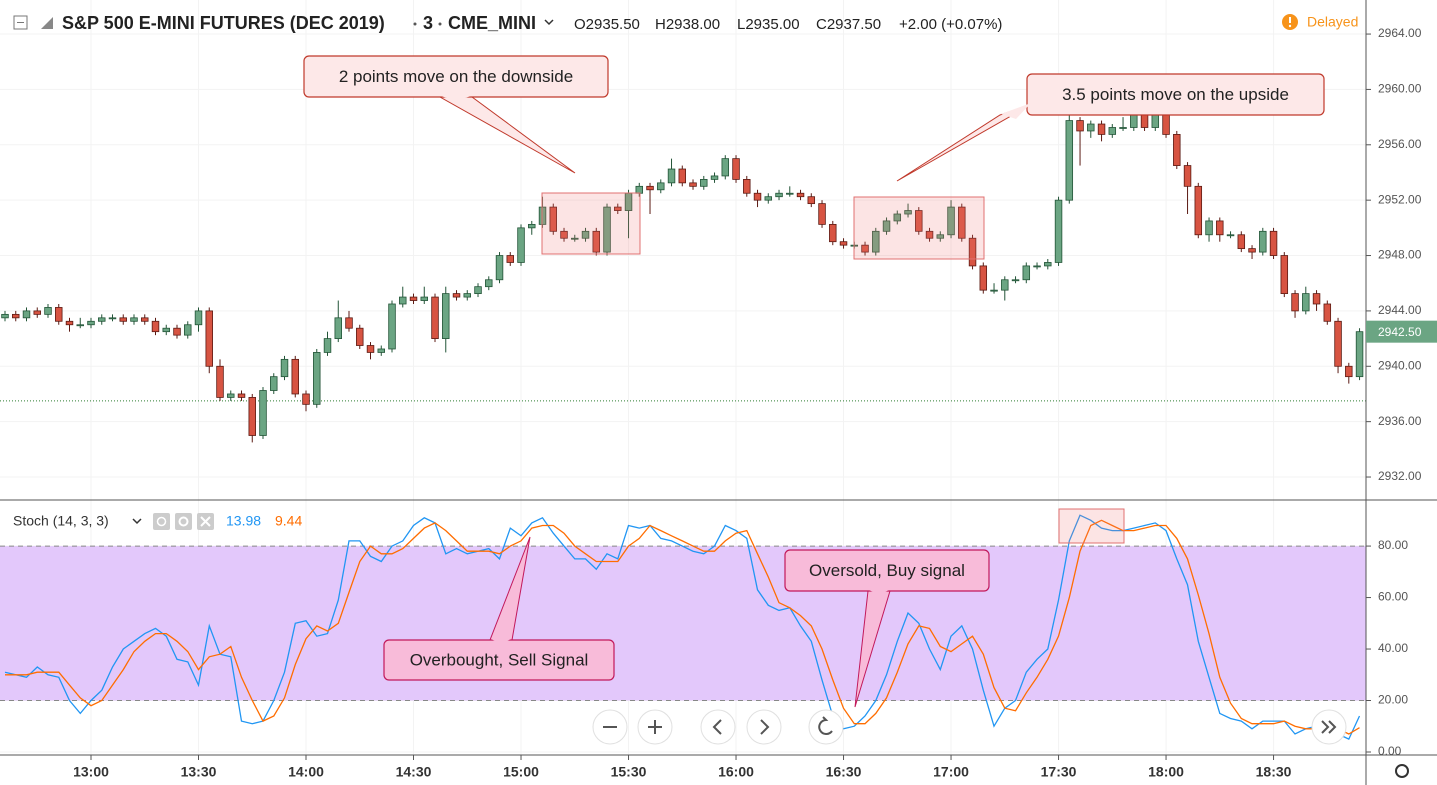 This screenshot has height=785, width=1437. I want to click on scroll-right-button, so click(764, 727).